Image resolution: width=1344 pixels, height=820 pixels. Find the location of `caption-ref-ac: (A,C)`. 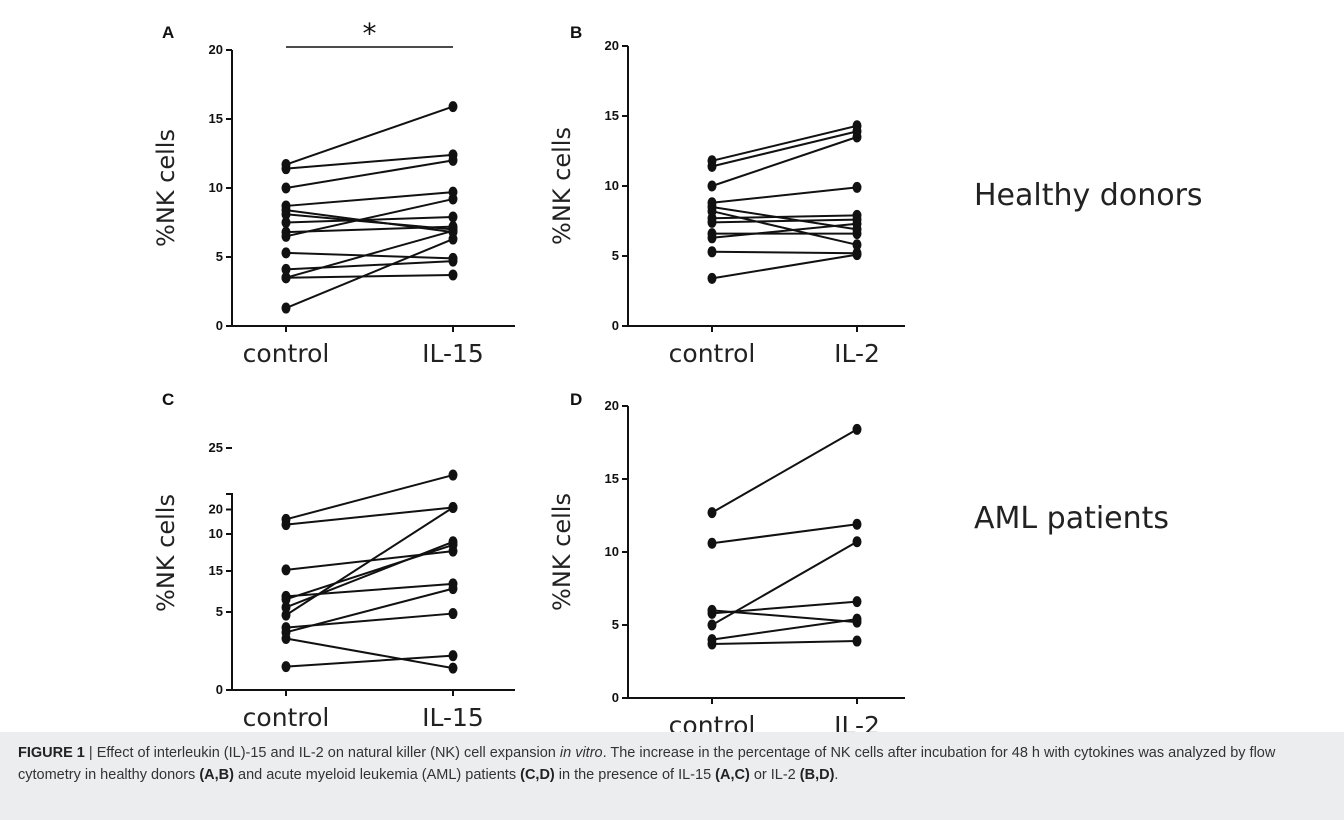

caption-ref-ac: (A,C) is located at coordinates (732, 775).